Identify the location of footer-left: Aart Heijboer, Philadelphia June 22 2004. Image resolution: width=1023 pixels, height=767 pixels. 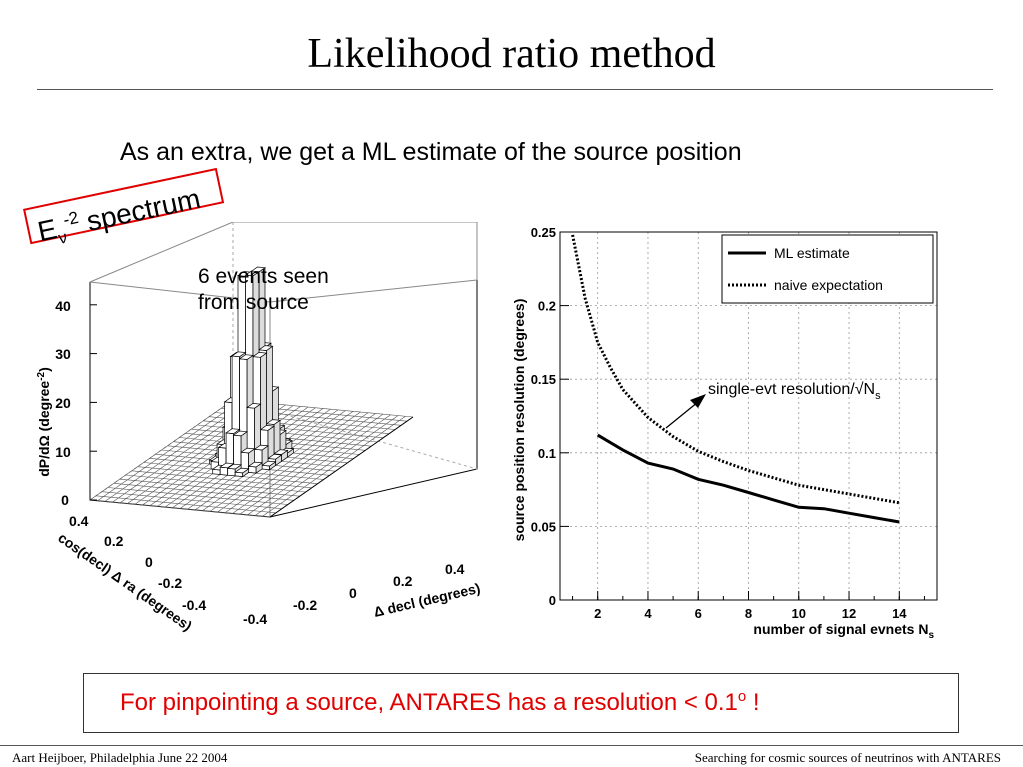
(120, 757).